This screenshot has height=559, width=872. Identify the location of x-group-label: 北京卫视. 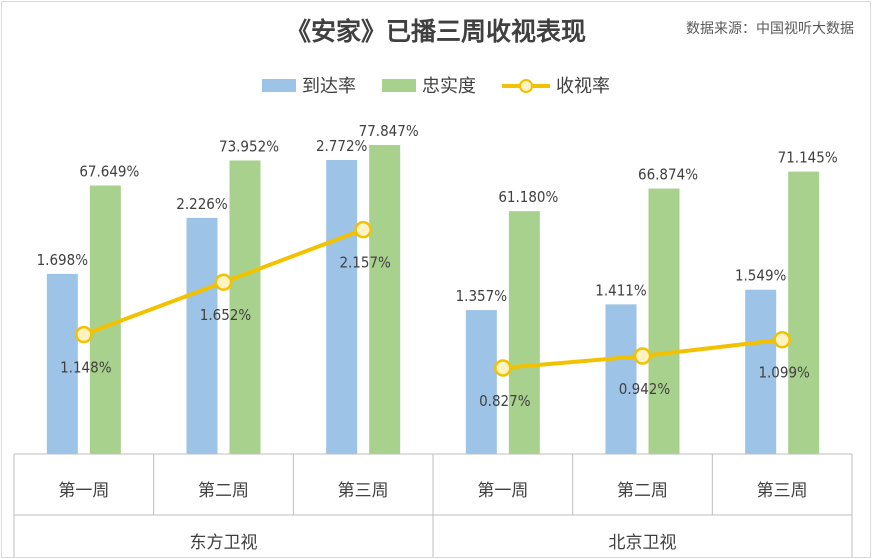
(643, 543).